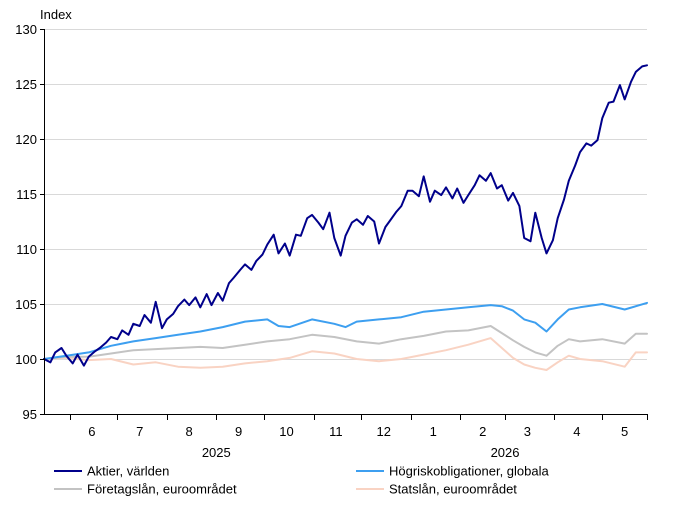 The height and width of the screenshot is (510, 680). I want to click on x-tick-label: 9, so click(238, 431).